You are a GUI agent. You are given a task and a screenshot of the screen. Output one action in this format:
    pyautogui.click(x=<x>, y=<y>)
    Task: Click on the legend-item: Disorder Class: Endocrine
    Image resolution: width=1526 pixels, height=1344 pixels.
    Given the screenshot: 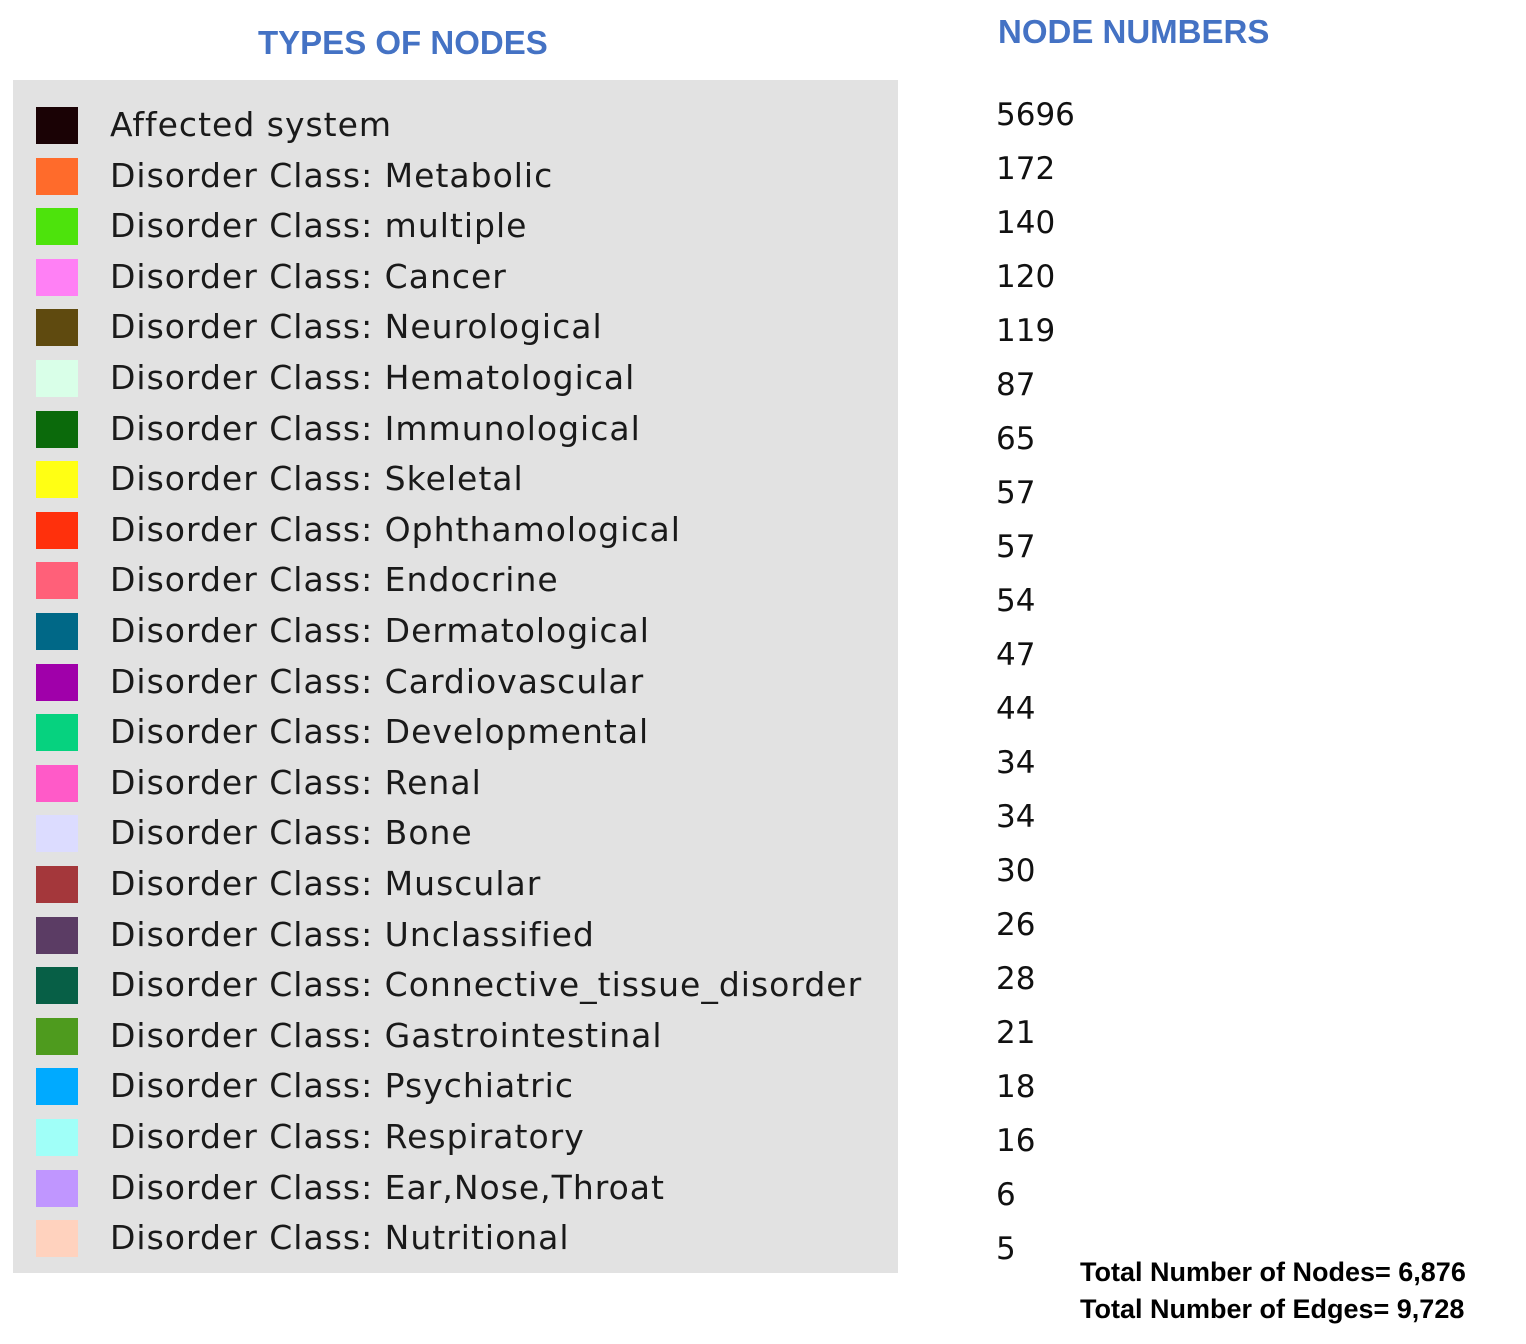 What is the action you would take?
    pyautogui.click(x=455, y=580)
    